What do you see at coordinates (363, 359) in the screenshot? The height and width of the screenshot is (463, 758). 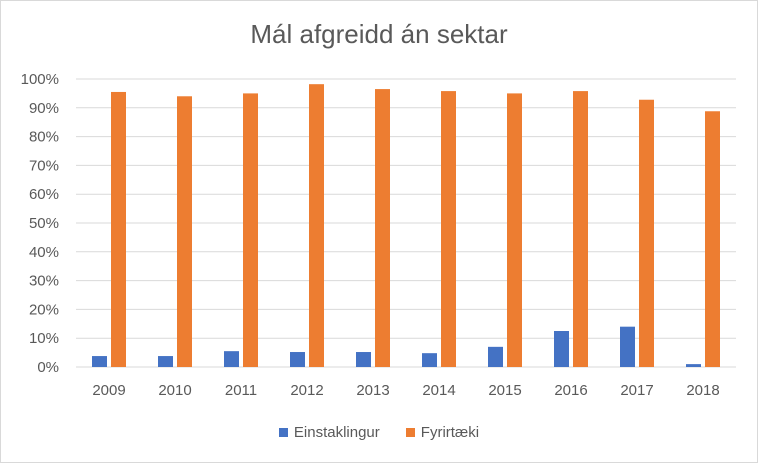 I see `bar-einstaklingur-2013` at bounding box center [363, 359].